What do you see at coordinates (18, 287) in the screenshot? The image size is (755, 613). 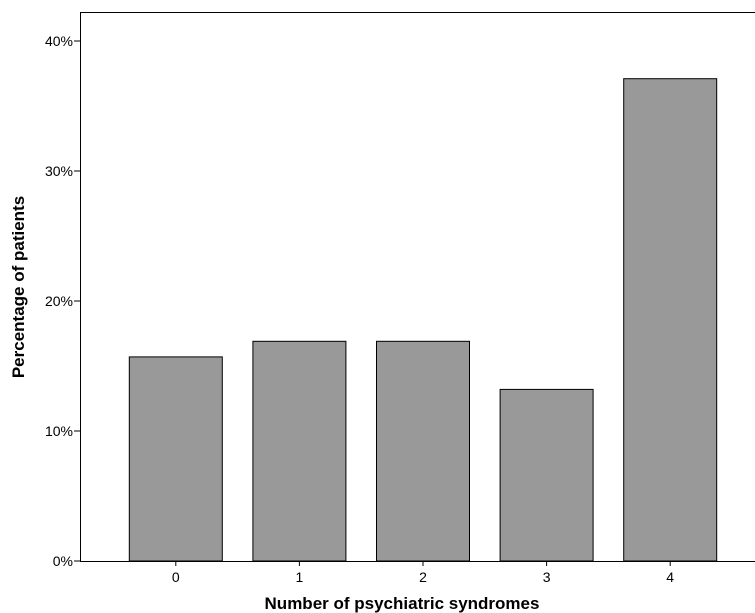 I see `y-axis-title: Percentage of patients` at bounding box center [18, 287].